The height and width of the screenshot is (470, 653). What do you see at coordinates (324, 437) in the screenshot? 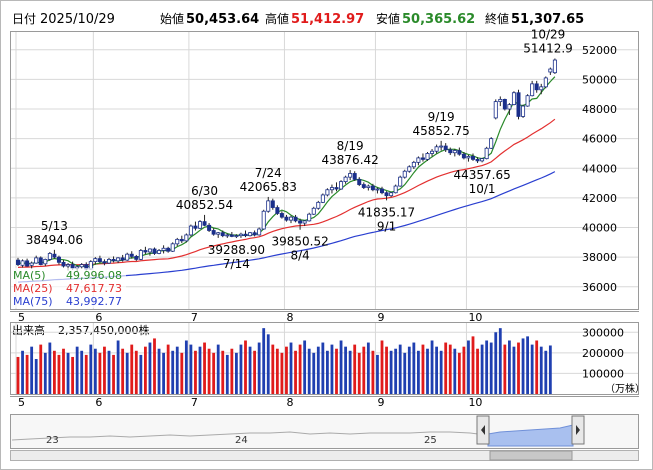
I see `range-navigator: 23 24 25` at bounding box center [324, 437].